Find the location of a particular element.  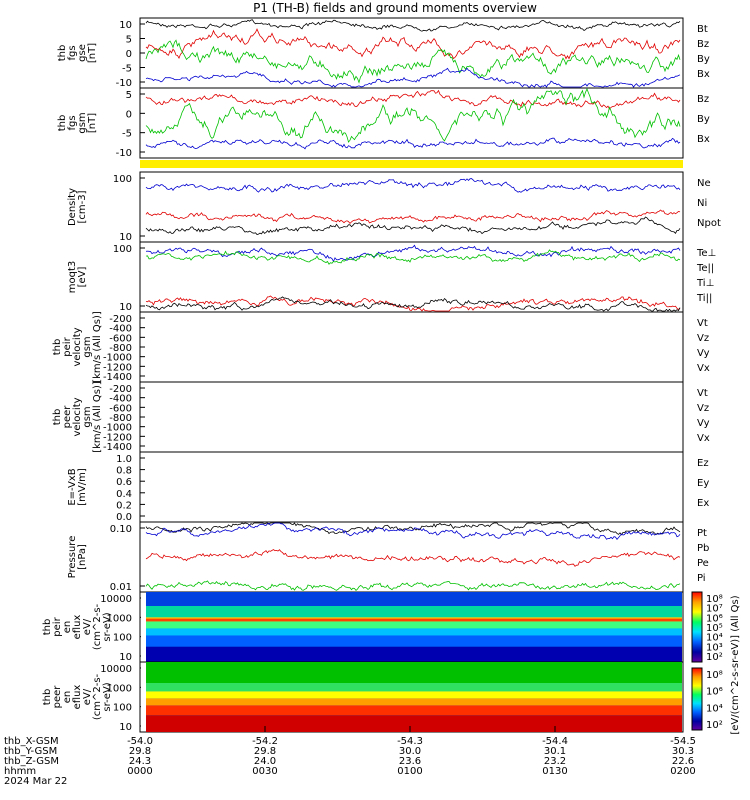

legend-Vx: Vx is located at coordinates (703, 438).